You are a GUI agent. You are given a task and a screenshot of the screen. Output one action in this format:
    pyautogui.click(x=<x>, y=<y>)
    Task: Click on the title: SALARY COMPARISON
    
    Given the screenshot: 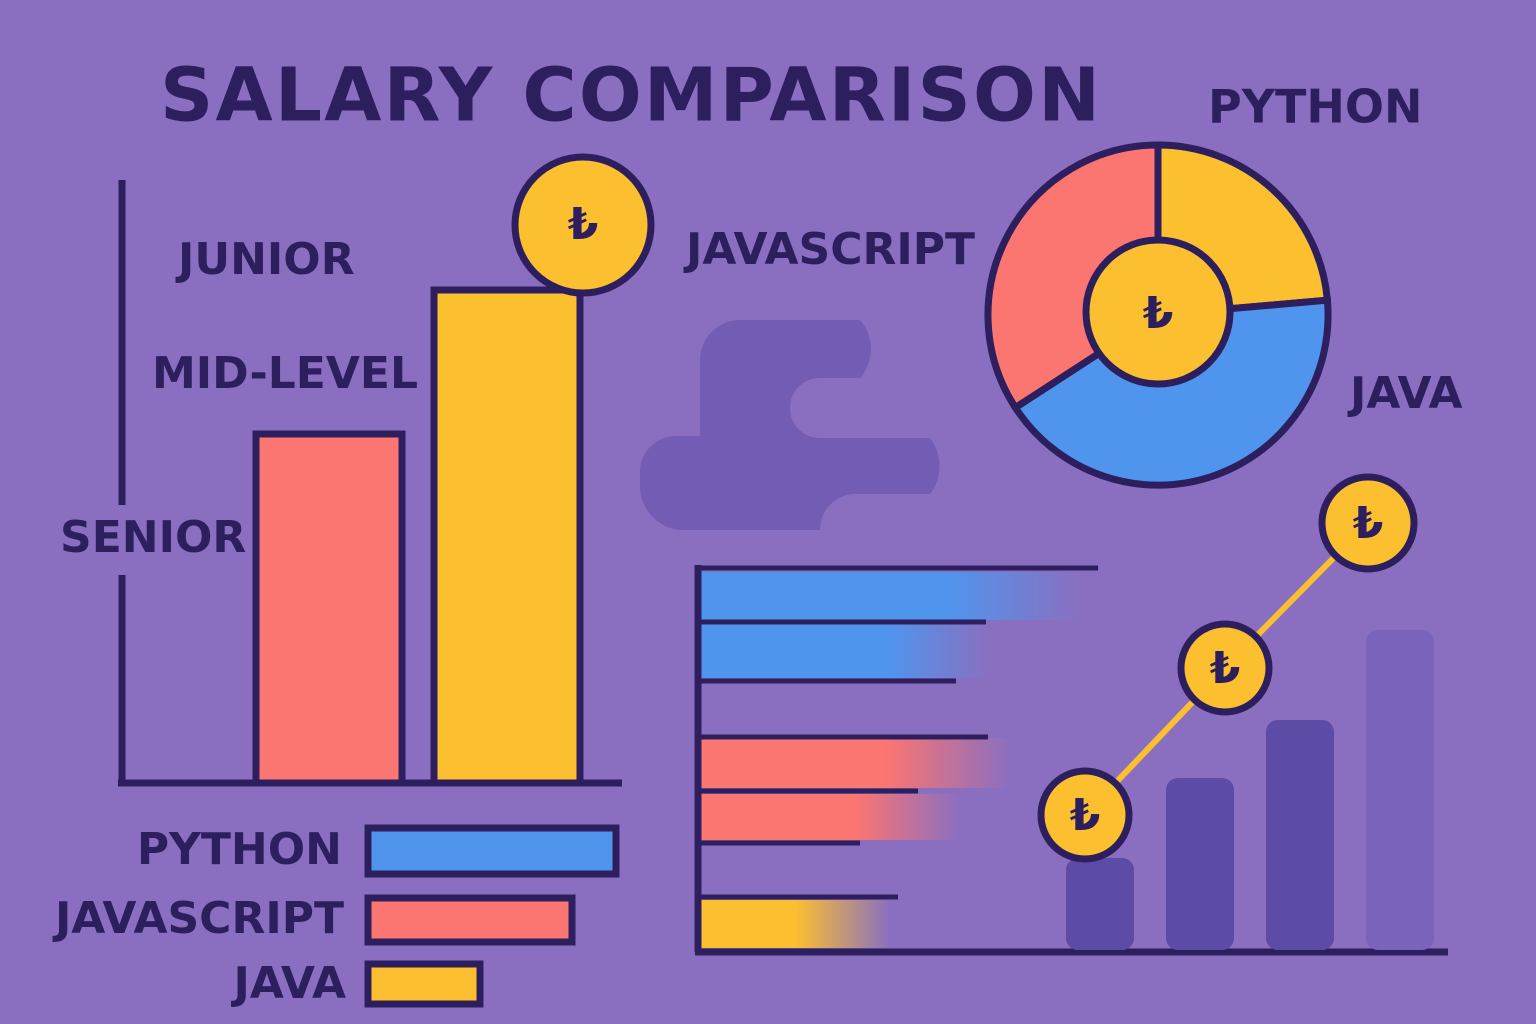 What is the action you would take?
    pyautogui.click(x=630, y=96)
    